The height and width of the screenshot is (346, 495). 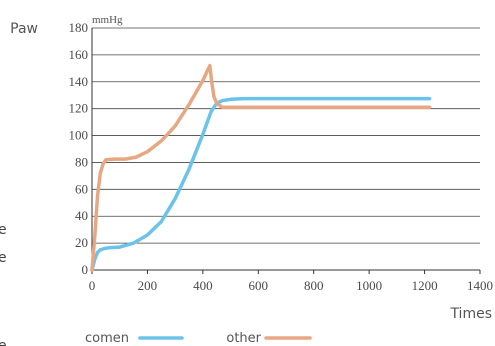 What do you see at coordinates (470, 314) in the screenshot?
I see `x-axis-label: Times` at bounding box center [470, 314].